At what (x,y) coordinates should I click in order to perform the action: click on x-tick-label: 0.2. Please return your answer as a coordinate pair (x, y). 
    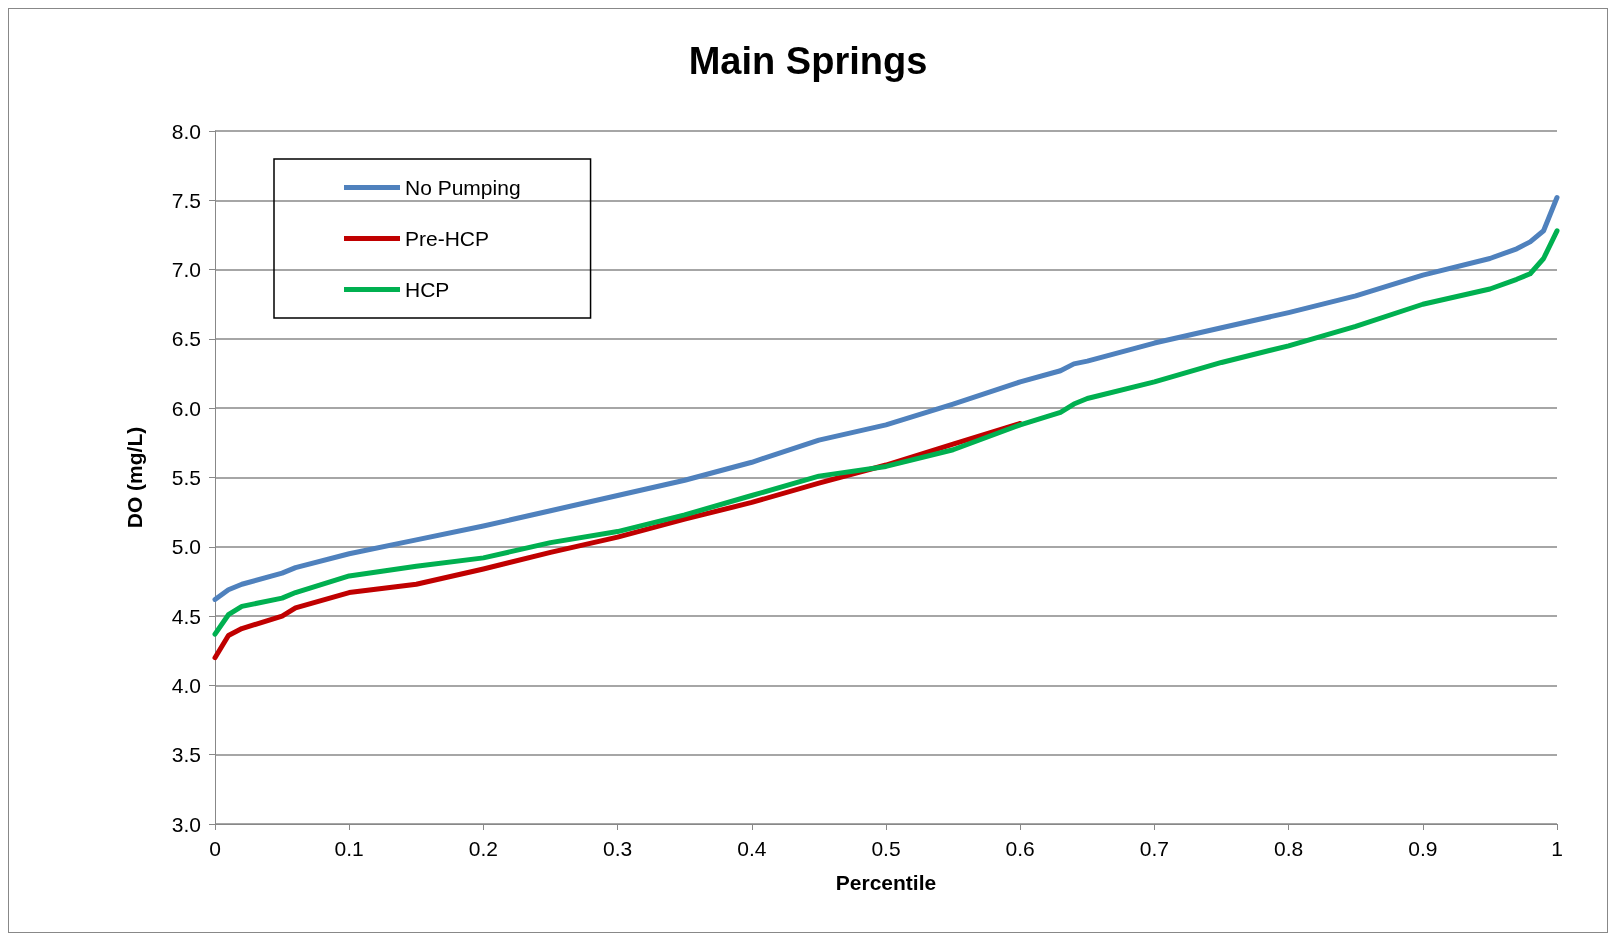
    Looking at the image, I should click on (483, 848).